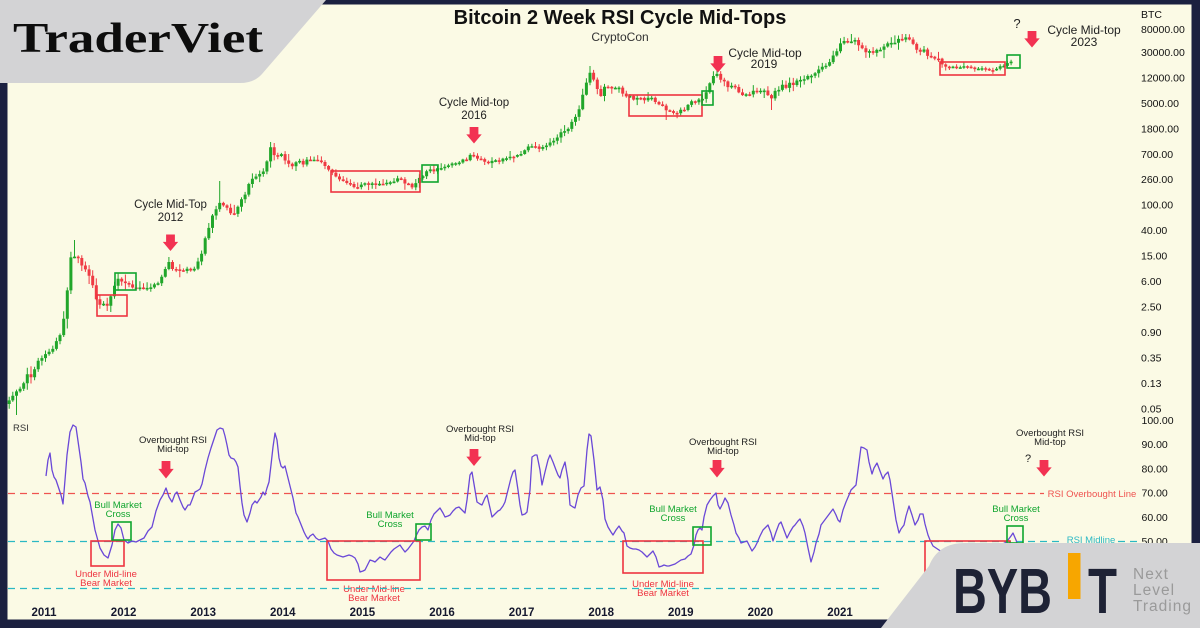  I want to click on svg-text: 2017, so click(522, 613).